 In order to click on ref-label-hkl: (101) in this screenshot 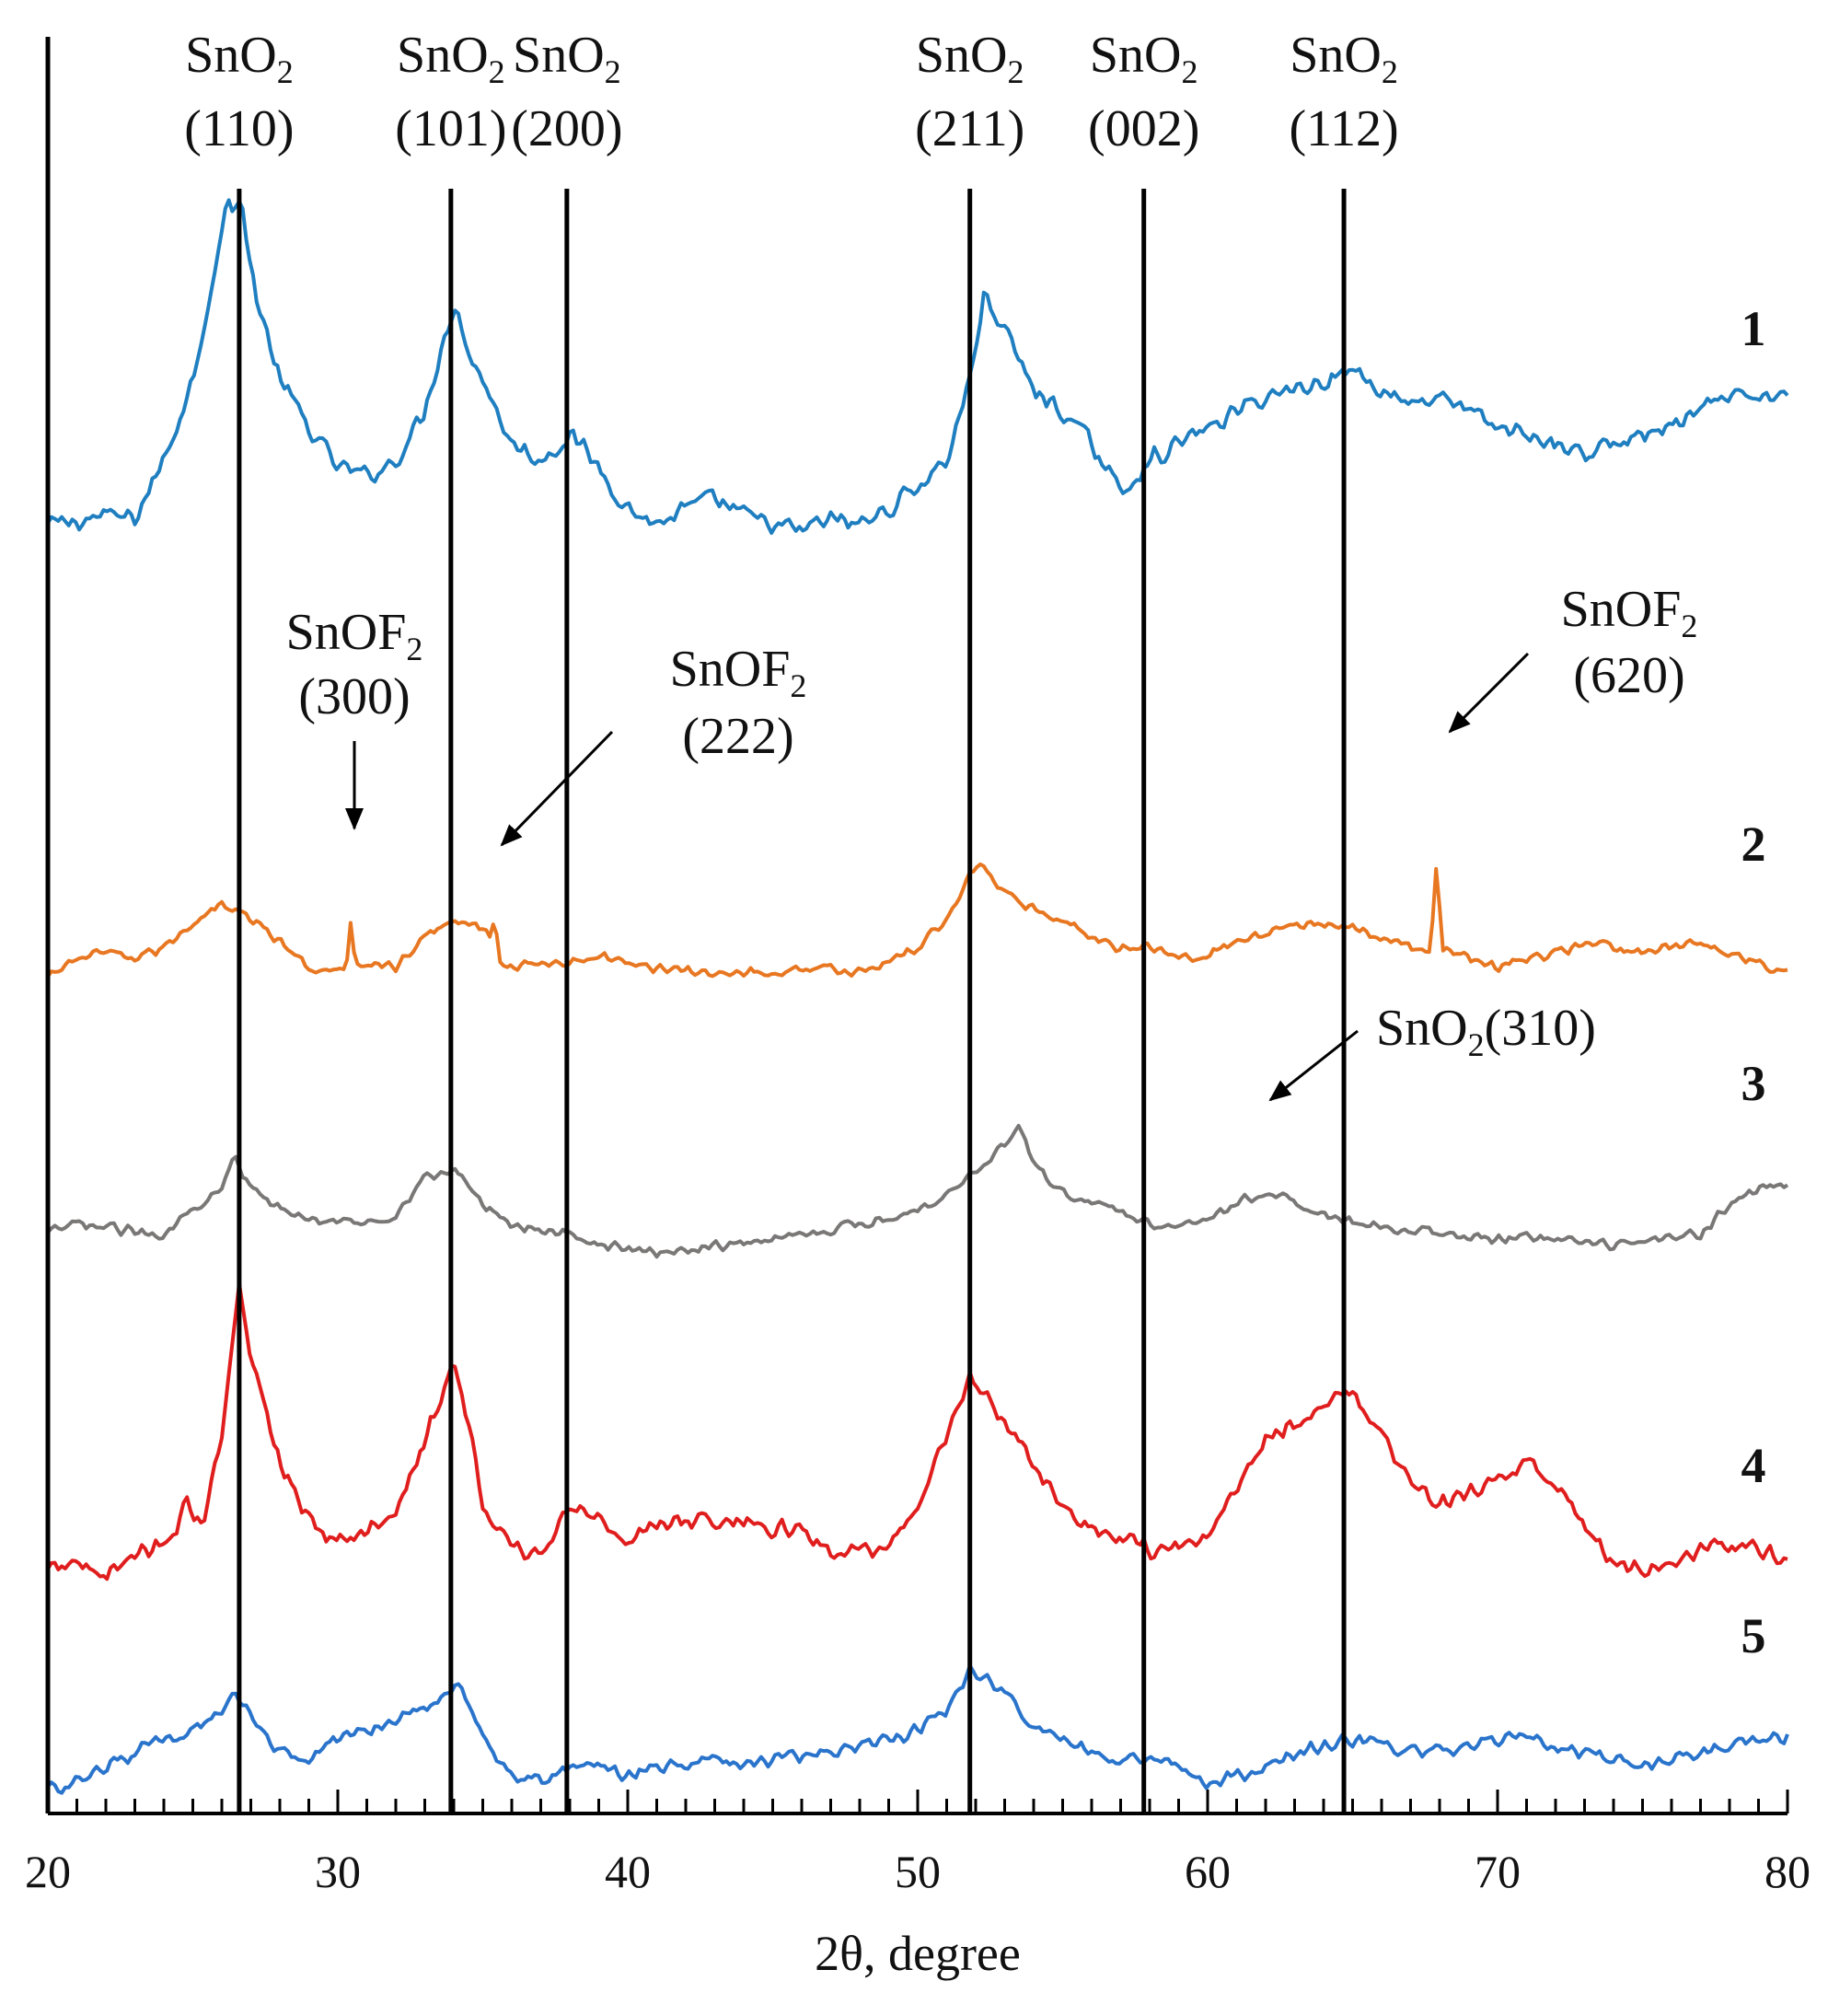, I will do `click(450, 128)`.